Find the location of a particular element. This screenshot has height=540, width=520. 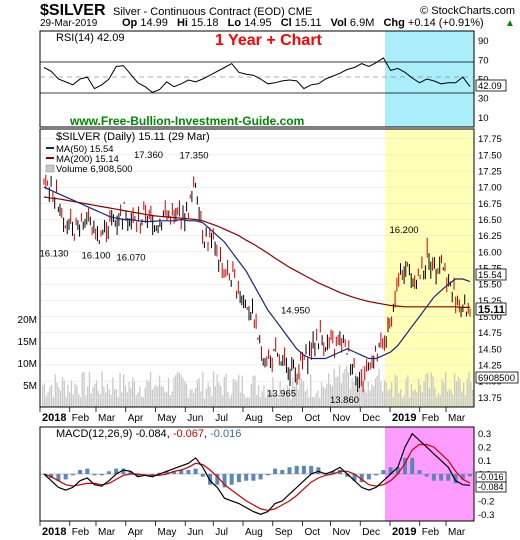

open-label: Op is located at coordinates (130, 23).